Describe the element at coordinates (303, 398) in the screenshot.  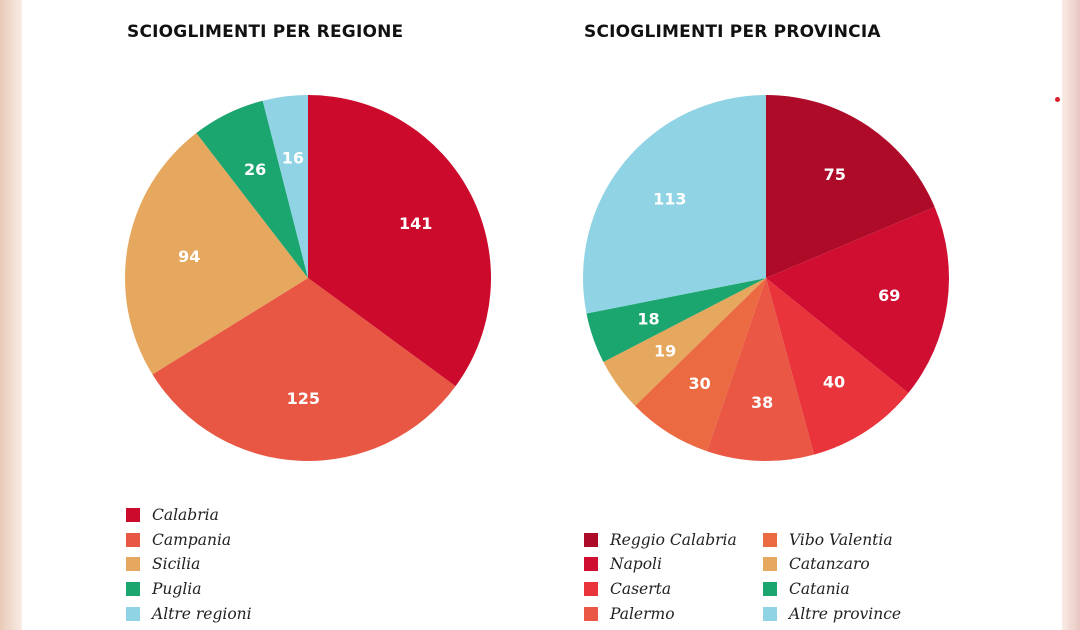
I see `slice-value-campania: 125` at that location.